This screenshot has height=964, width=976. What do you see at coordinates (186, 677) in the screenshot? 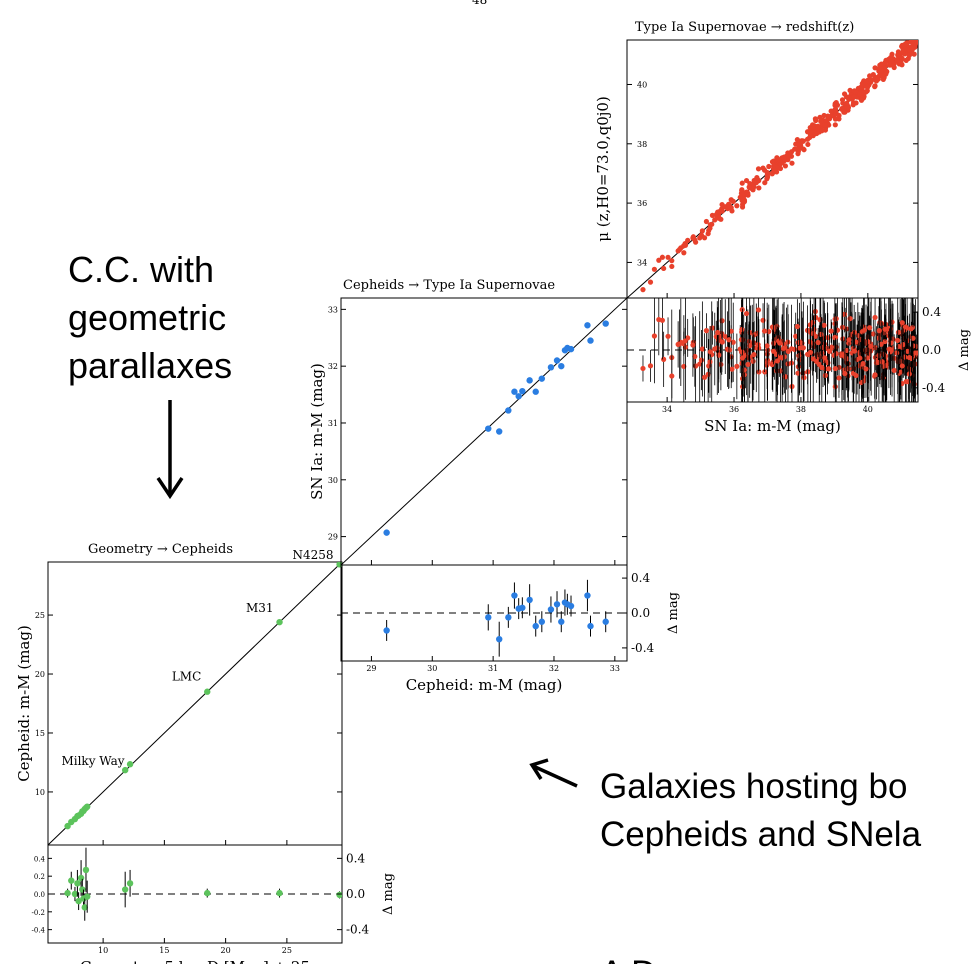
I see `point-label: LMC` at bounding box center [186, 677].